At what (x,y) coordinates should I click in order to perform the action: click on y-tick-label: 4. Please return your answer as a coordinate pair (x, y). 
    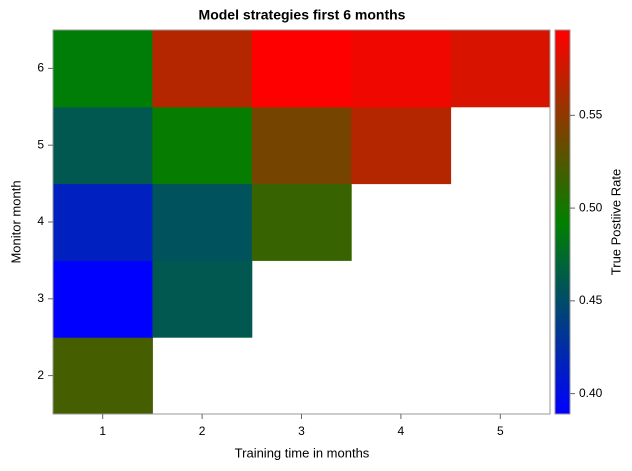
    Looking at the image, I should click on (40, 221).